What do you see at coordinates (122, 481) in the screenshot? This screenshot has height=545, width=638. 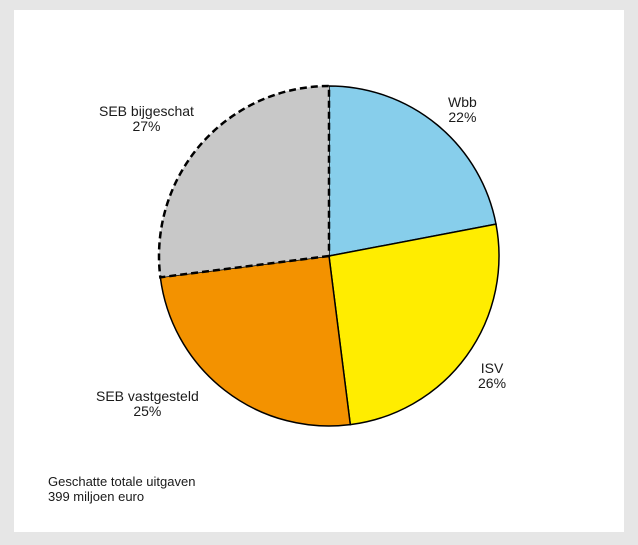 I see `total-spending-caption: Geschatte totale uitgaven` at bounding box center [122, 481].